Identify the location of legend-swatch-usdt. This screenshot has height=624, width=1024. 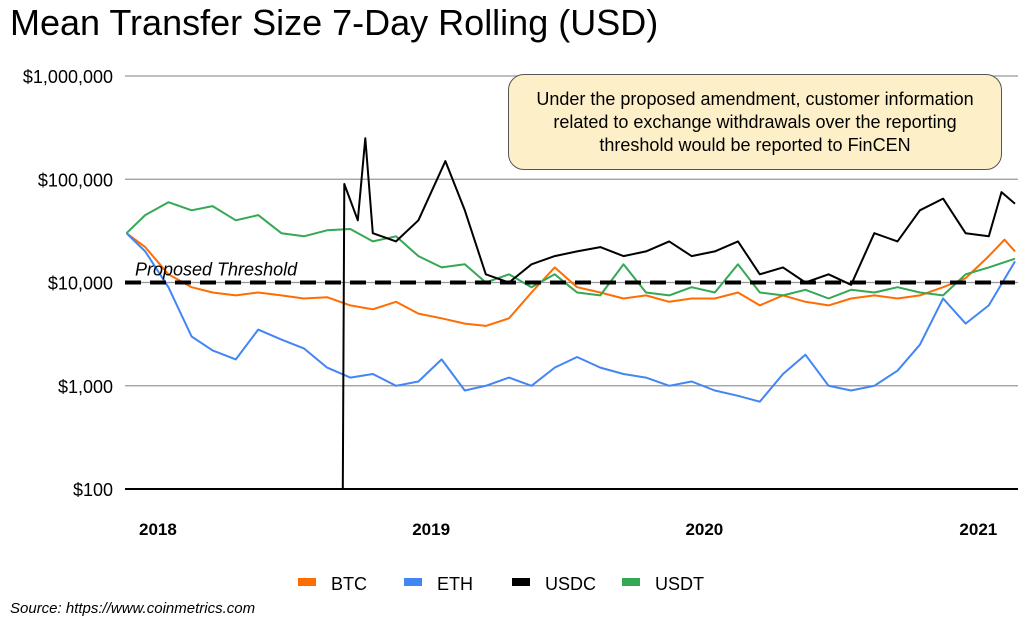
(631, 582).